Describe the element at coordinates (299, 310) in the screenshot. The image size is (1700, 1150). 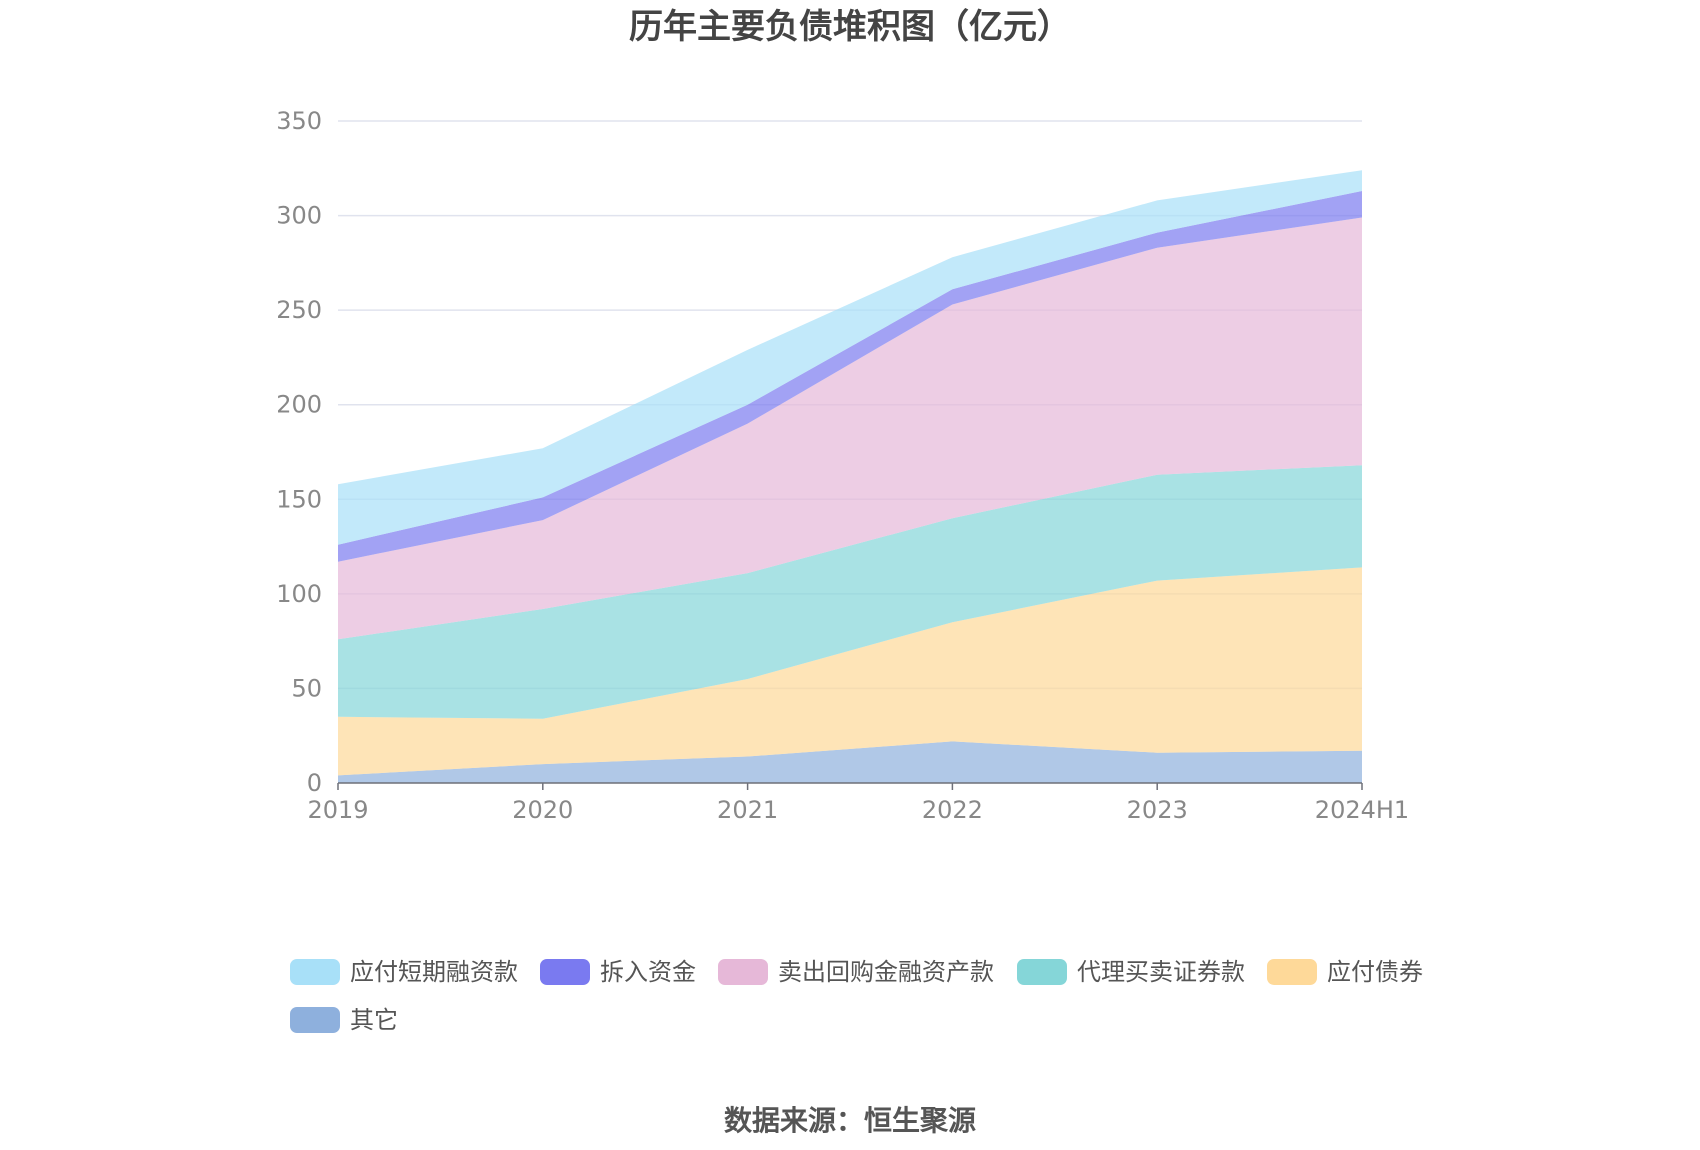
I see `y-tick-label: 250` at that location.